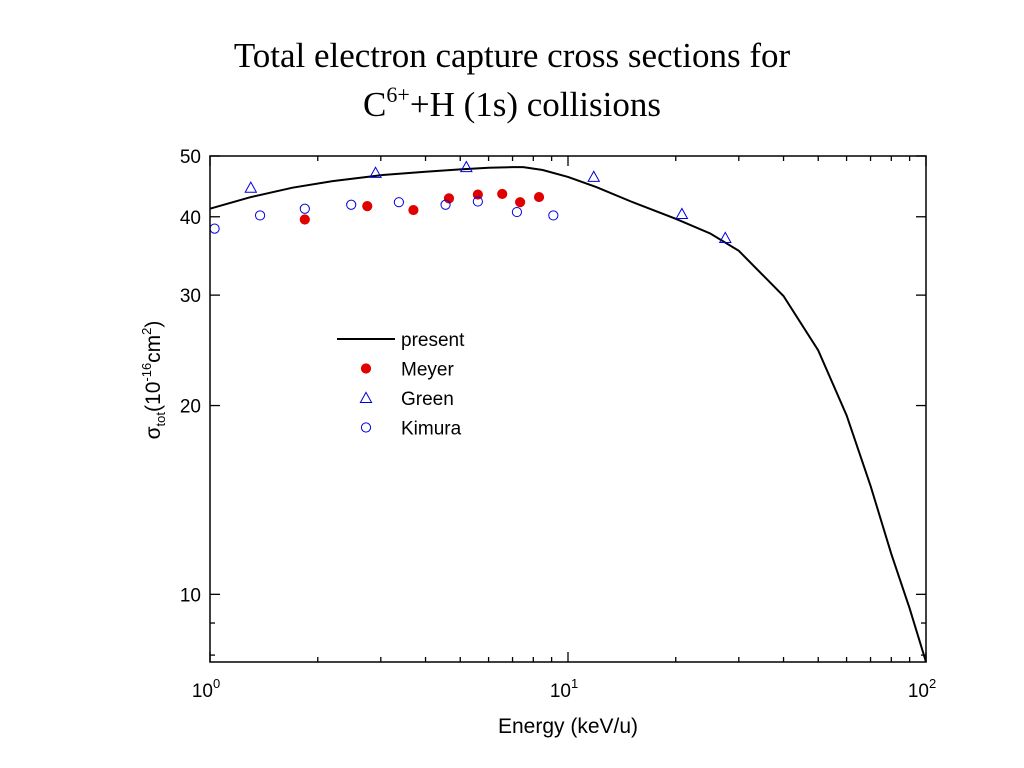 The image size is (1024, 768). What do you see at coordinates (190, 218) in the screenshot?
I see `y-tick-label: 40` at bounding box center [190, 218].